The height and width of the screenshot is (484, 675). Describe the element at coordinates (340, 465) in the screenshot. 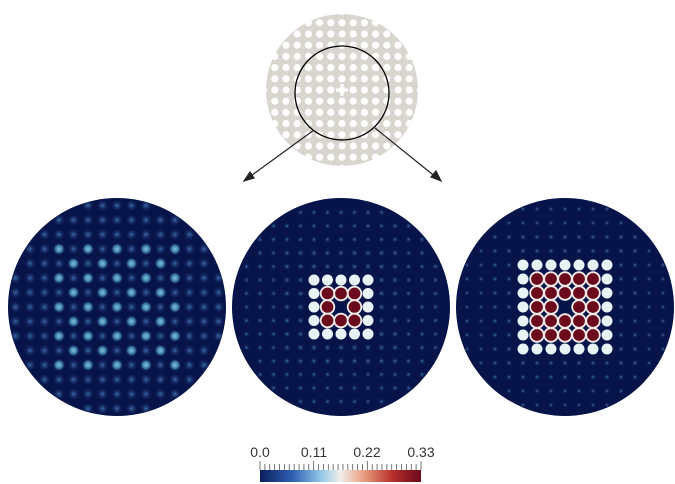

I see `colorbar-minor-ticks` at that location.